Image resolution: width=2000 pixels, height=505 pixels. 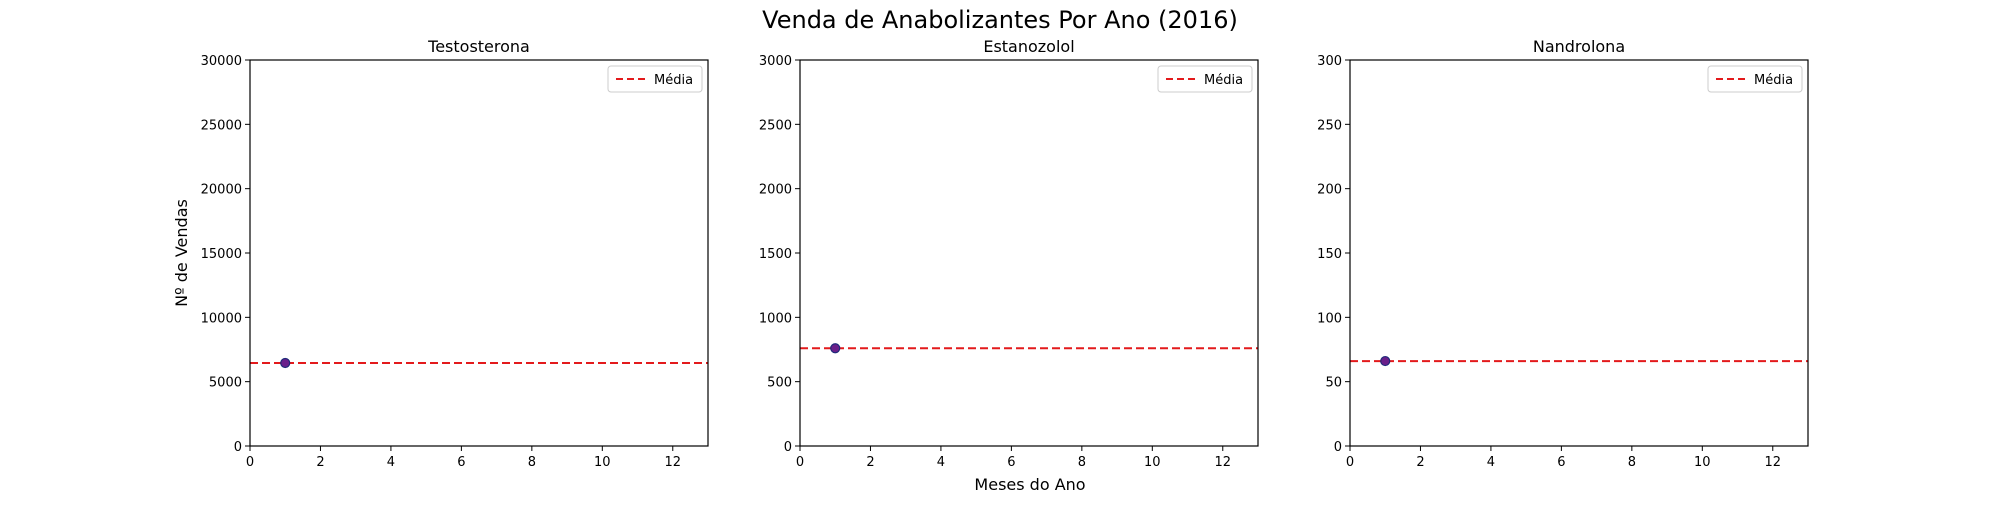 I want to click on figure-title: Venda de Anabolizantes Por Ano (2016), so click(x=1000, y=20).